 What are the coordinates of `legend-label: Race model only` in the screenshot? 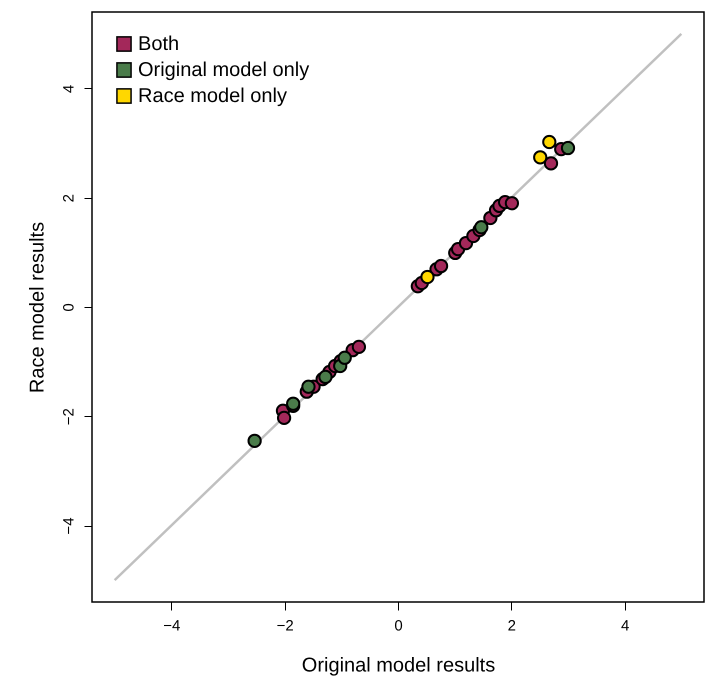 It's located at (212, 96).